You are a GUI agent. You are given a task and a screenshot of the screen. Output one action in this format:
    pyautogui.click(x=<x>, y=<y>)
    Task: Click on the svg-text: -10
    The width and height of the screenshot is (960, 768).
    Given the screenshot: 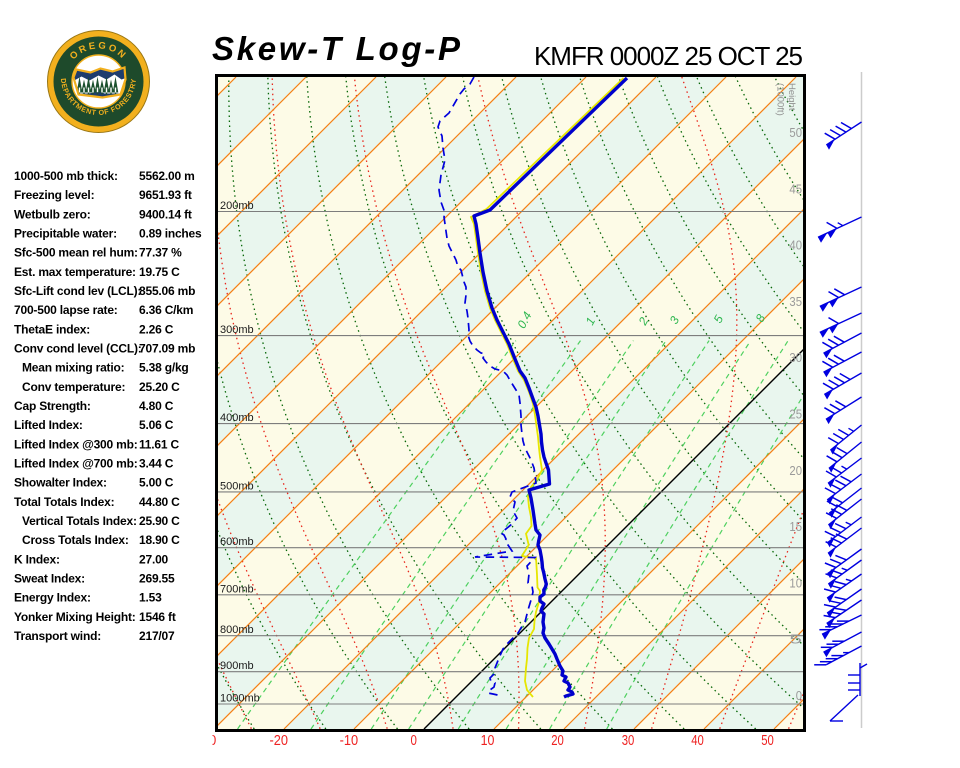 What is the action you would take?
    pyautogui.click(x=349, y=741)
    